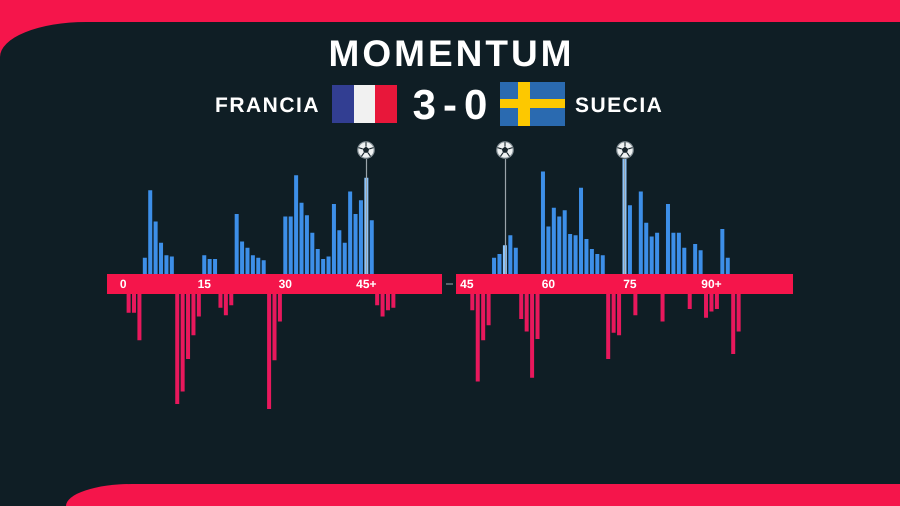 The width and height of the screenshot is (900, 506). What do you see at coordinates (630, 284) in the screenshot?
I see `x-tick-label: 75` at bounding box center [630, 284].